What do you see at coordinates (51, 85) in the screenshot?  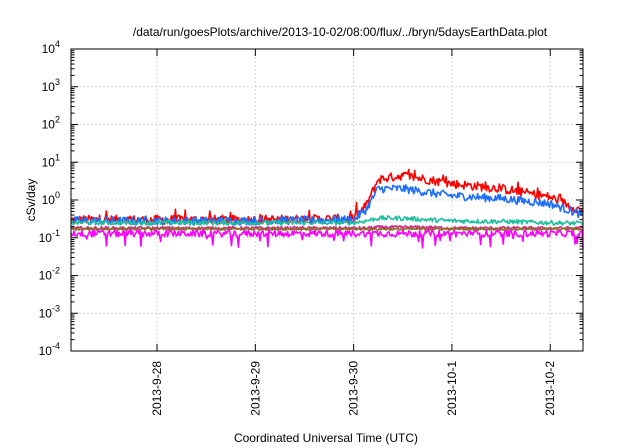 I see `y-tick-label: 10³` at bounding box center [51, 85].